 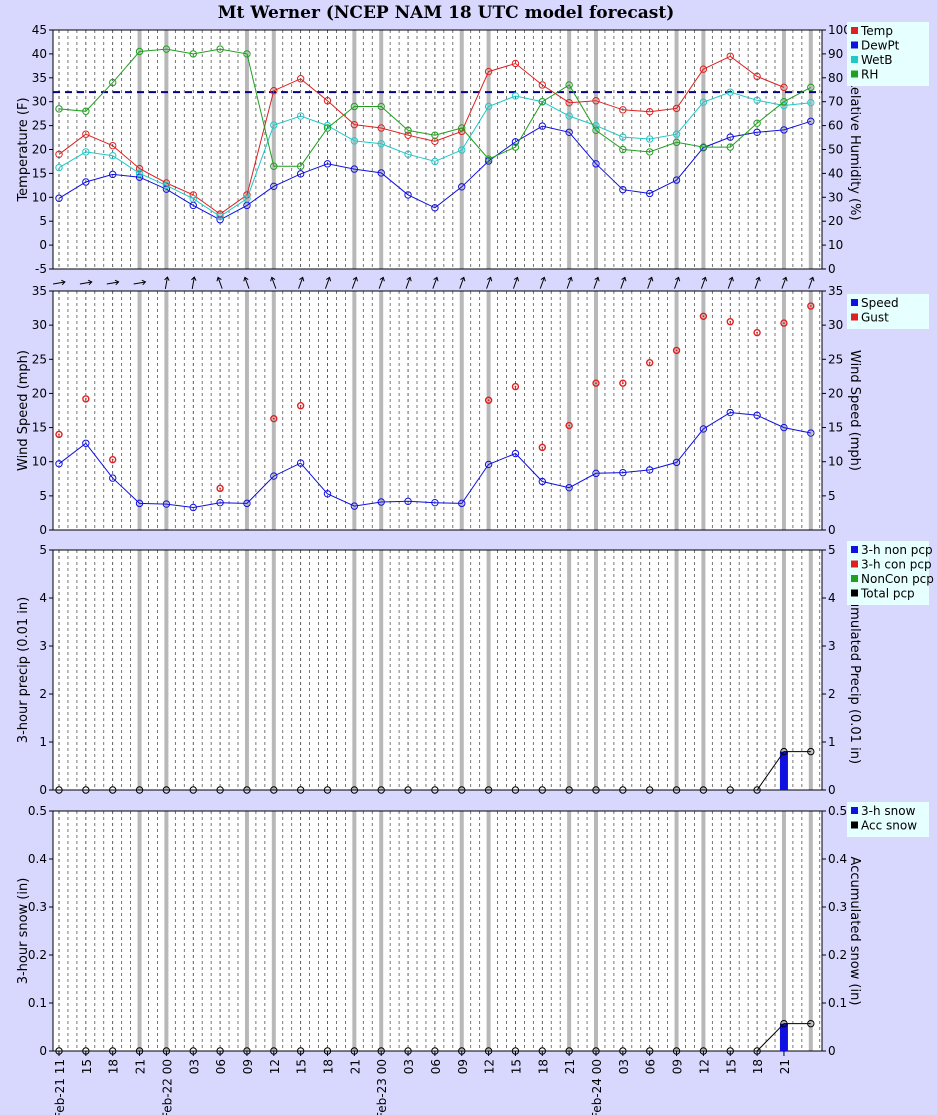 I want to click on x-tick-label: 18, so click(x=329, y=1066).